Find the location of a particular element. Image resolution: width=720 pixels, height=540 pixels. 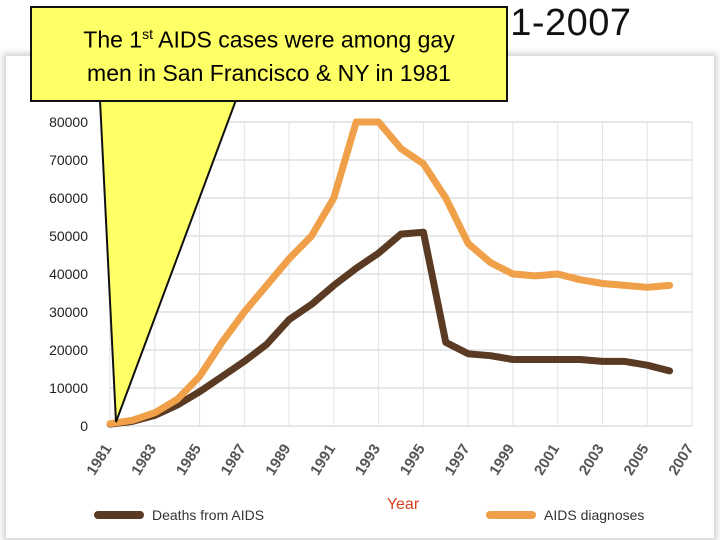

legend-label-deaths: Deaths from AIDS is located at coordinates (208, 515).